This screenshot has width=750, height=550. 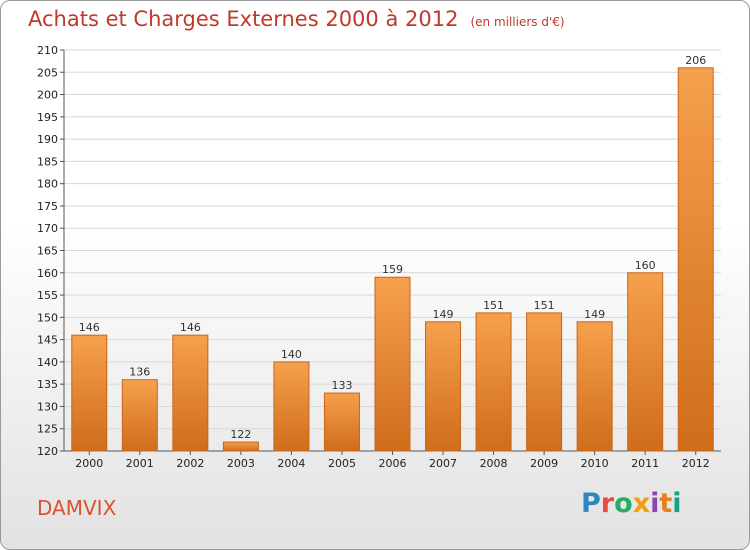 What do you see at coordinates (190, 463) in the screenshot?
I see `x-tick-label: 2002` at bounding box center [190, 463].